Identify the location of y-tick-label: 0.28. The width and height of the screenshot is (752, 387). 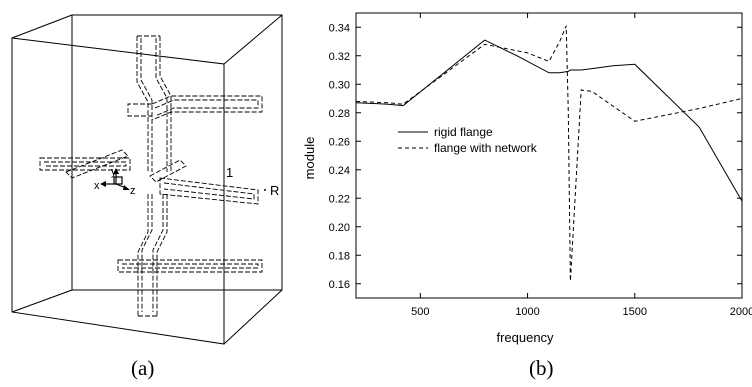
(339, 114).